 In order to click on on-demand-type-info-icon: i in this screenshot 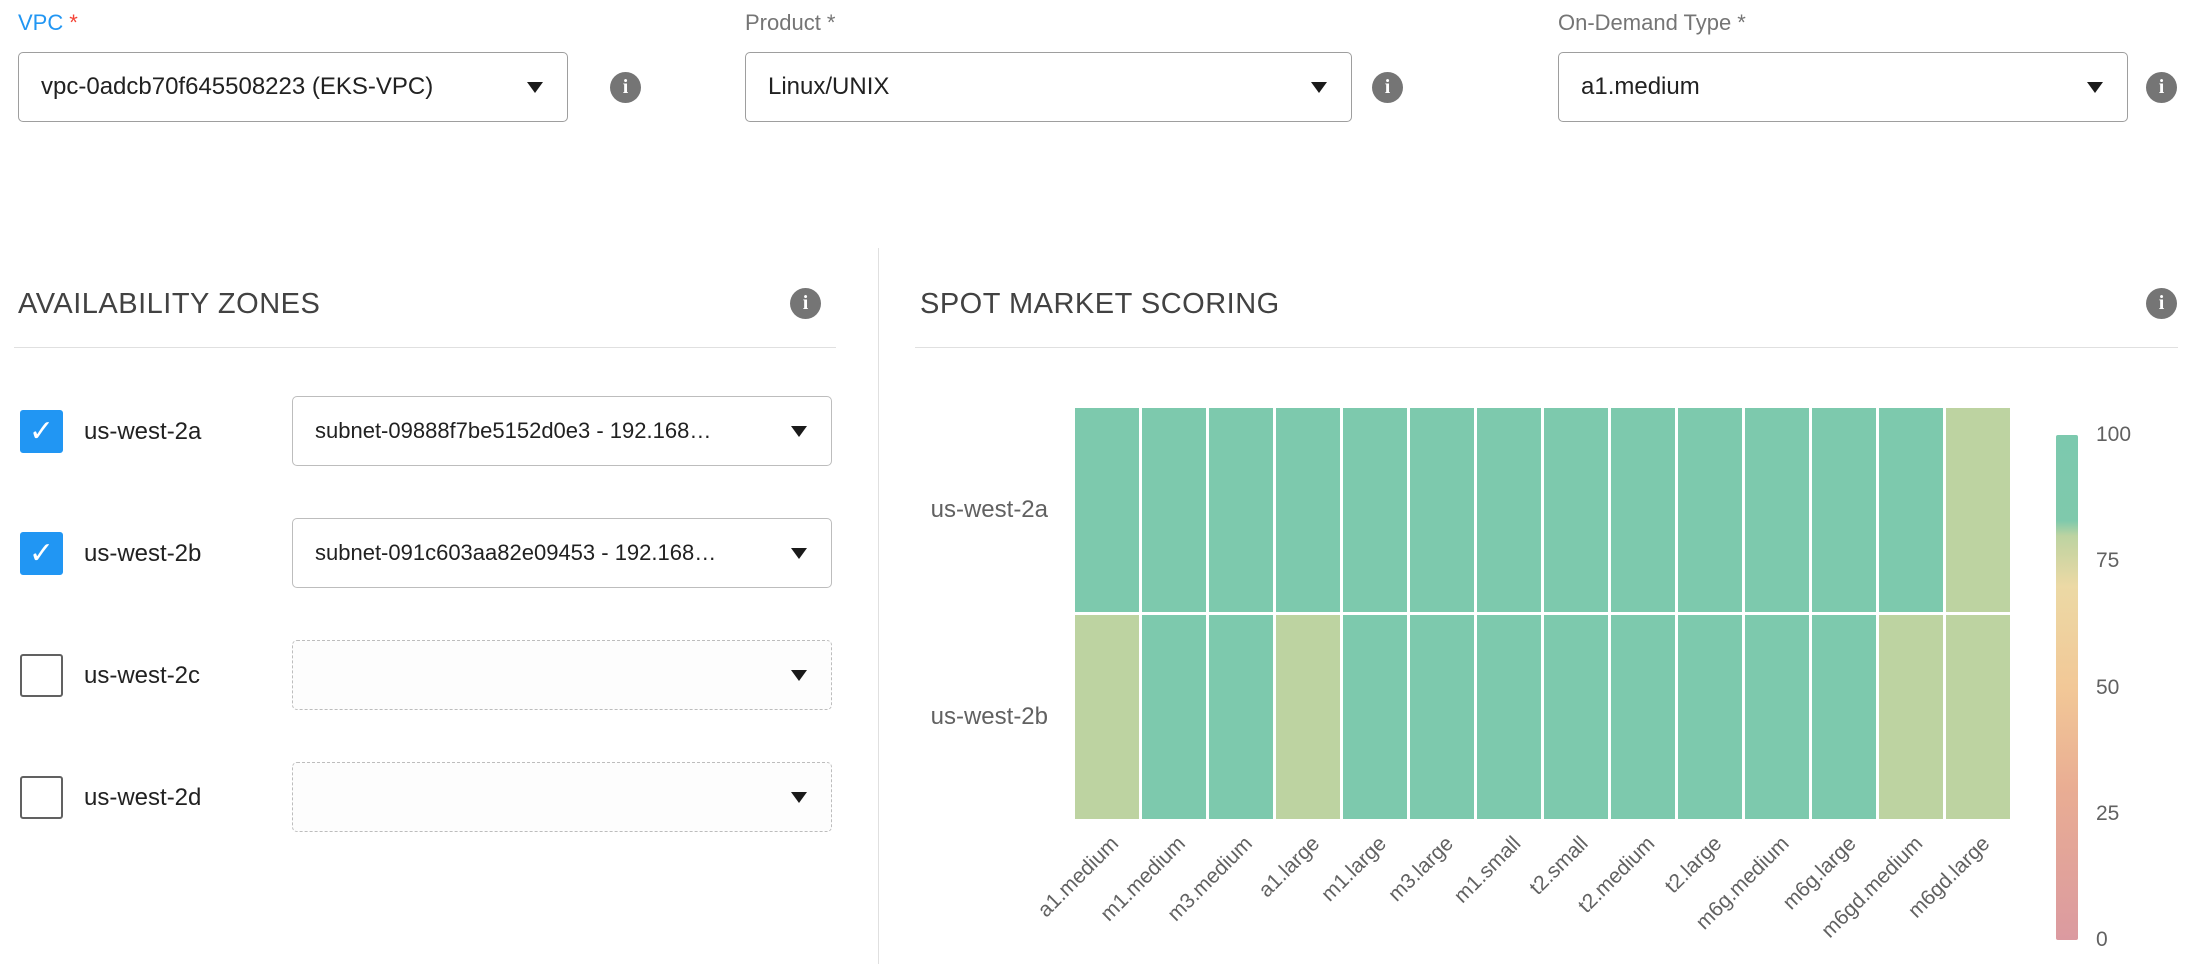, I will do `click(2161, 87)`.